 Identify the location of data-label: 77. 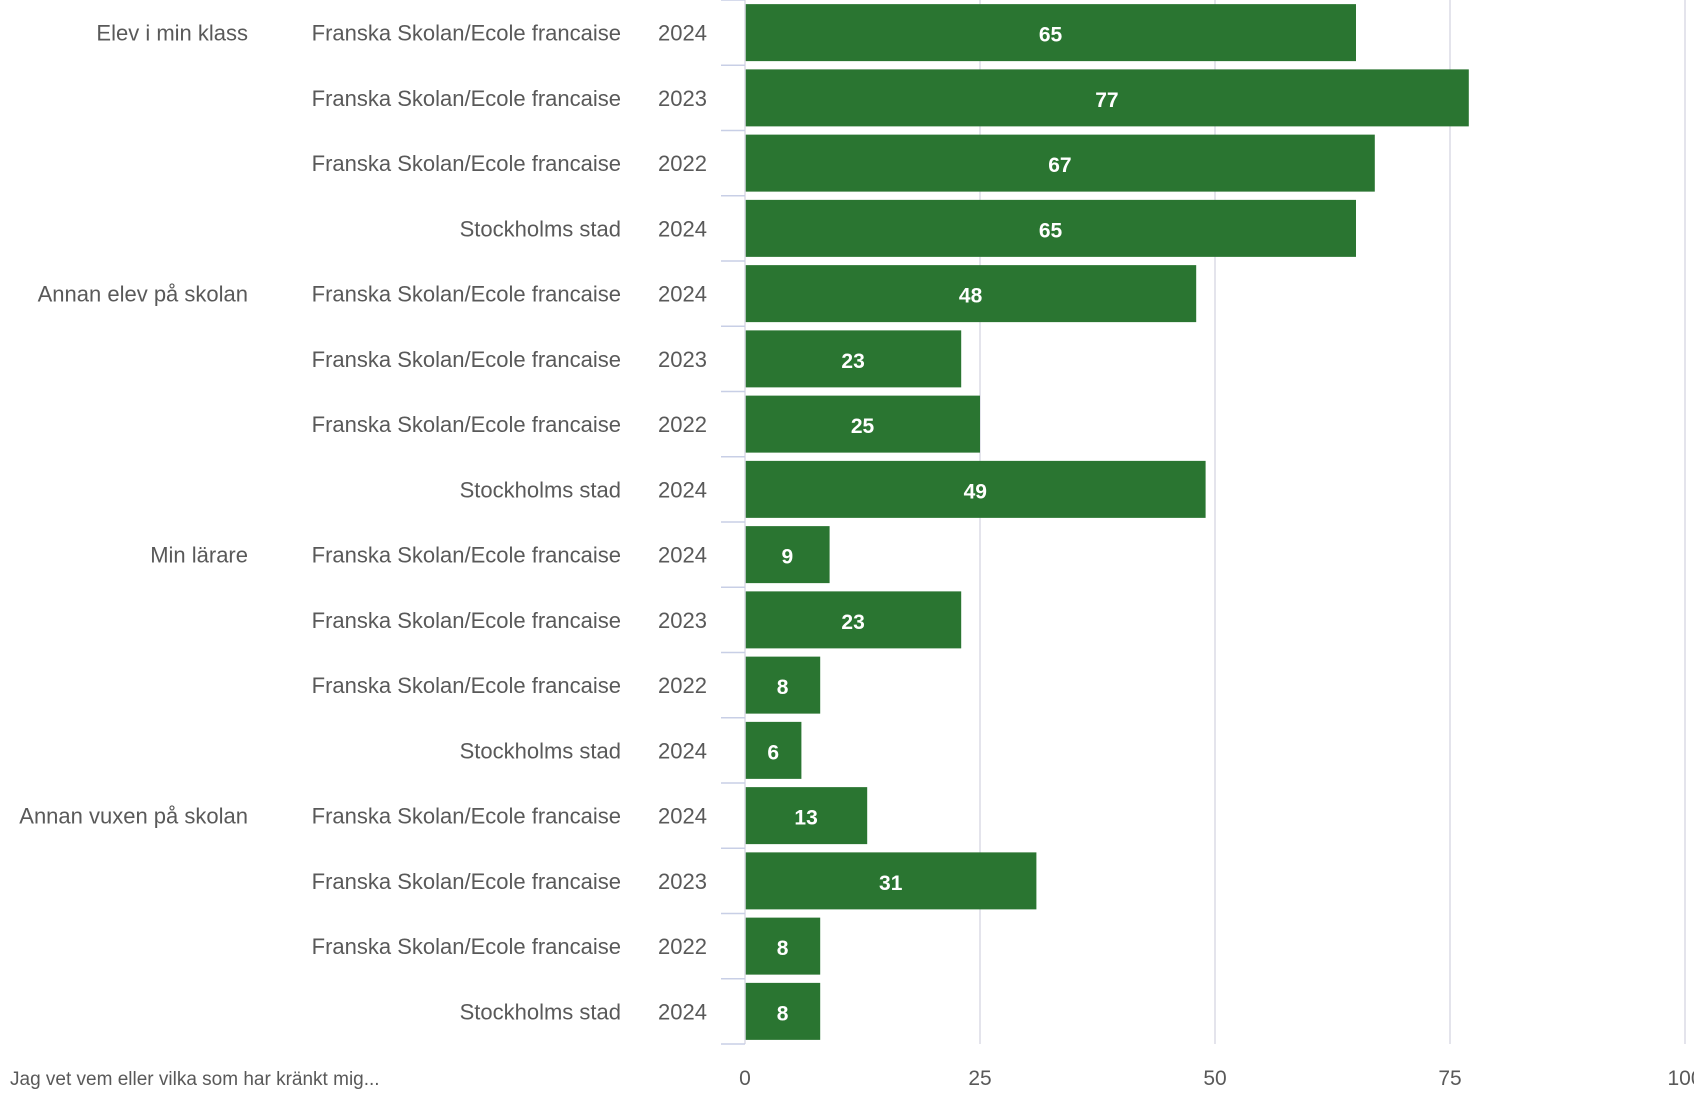
(1106, 100).